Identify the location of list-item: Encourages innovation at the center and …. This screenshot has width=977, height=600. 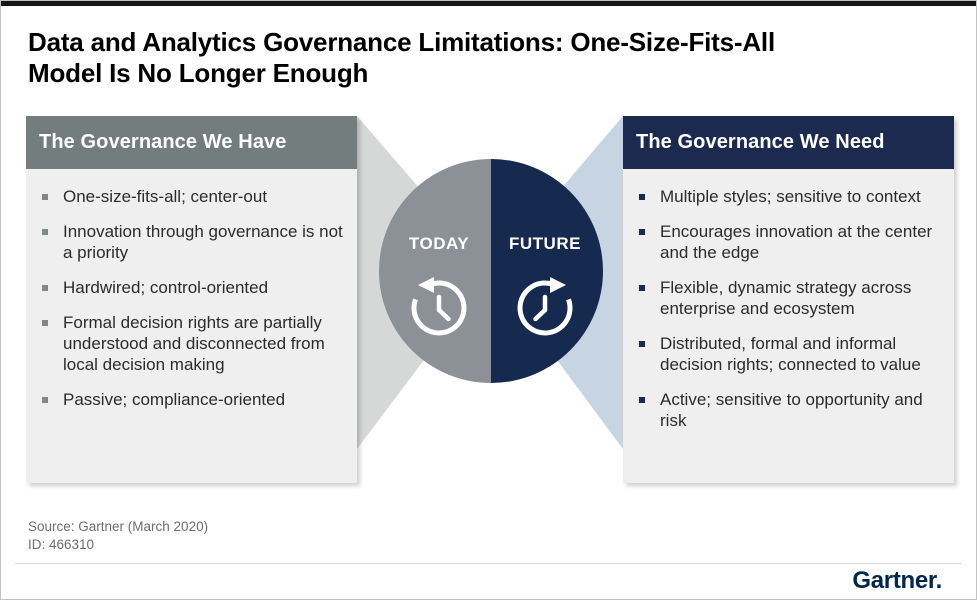
(791, 242).